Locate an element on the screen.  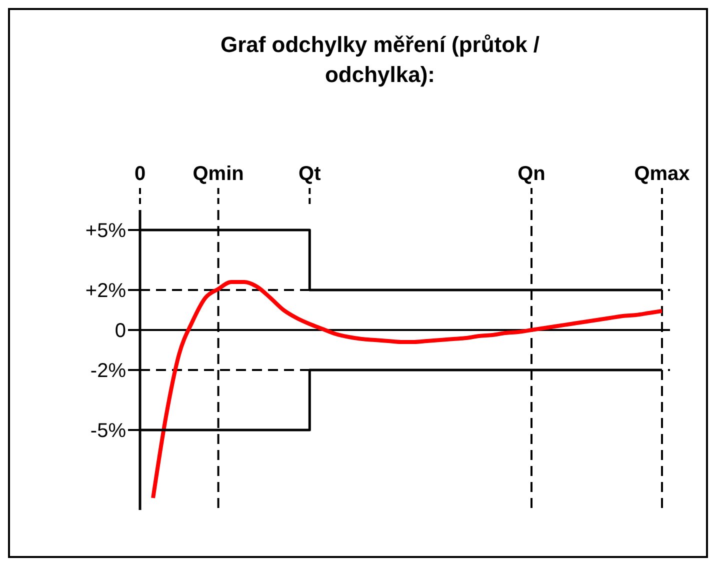
x-tick-label: Qt is located at coordinates (310, 174).